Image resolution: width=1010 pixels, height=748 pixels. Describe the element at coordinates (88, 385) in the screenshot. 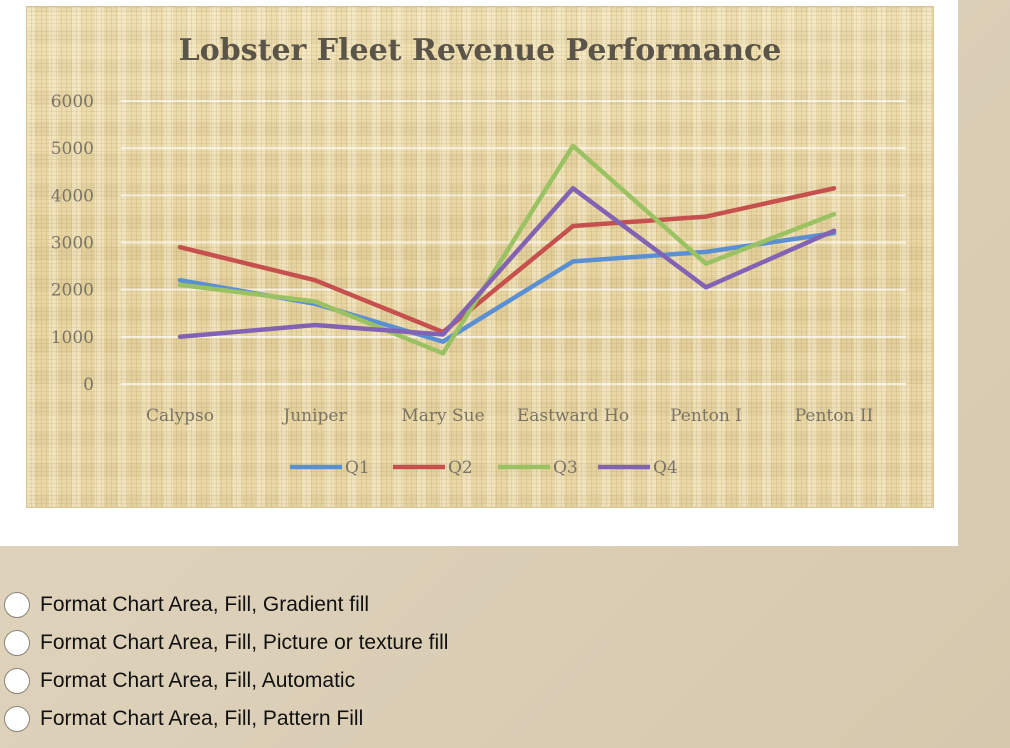

I see `y-tick-label: 0` at that location.